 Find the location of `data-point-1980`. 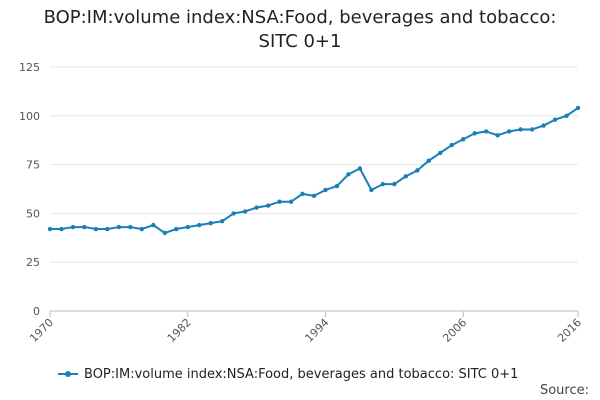

data-point-1980 is located at coordinates (164, 233).